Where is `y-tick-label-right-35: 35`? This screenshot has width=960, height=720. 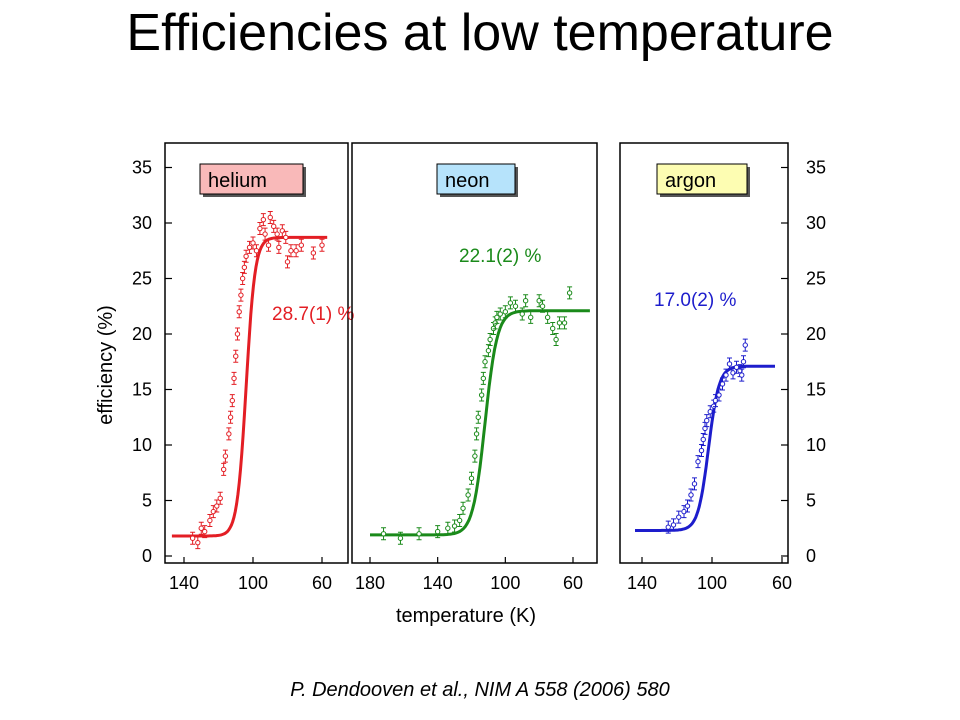
y-tick-label-right-35: 35 is located at coordinates (816, 168).